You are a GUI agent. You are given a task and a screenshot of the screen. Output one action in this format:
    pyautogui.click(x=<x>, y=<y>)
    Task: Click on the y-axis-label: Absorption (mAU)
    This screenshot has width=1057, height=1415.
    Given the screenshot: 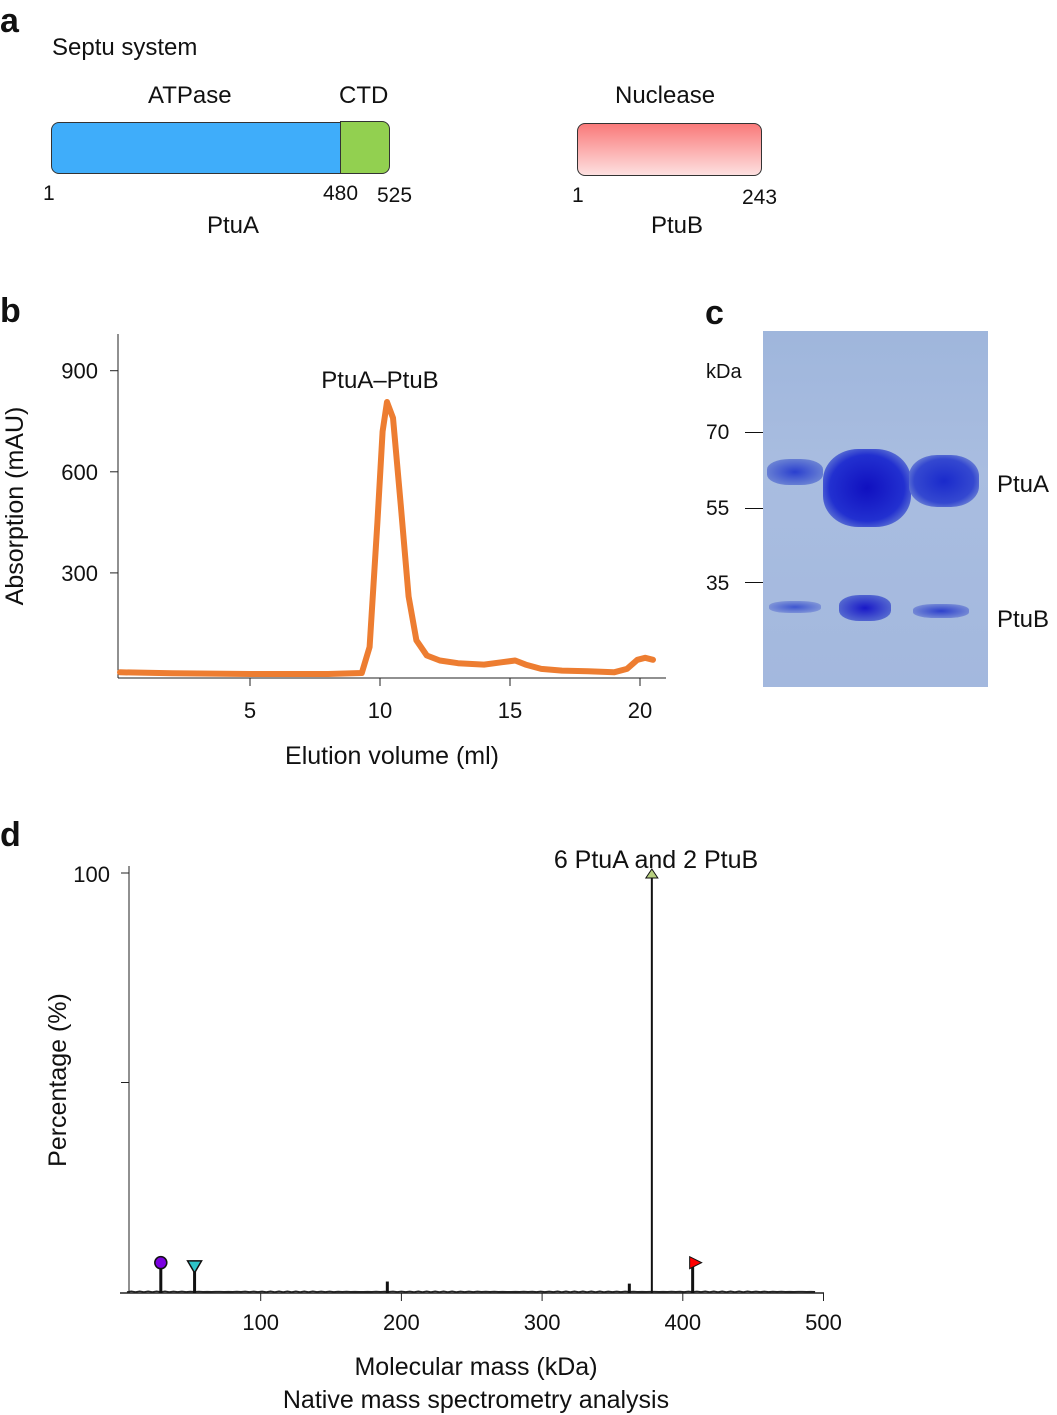 What is the action you would take?
    pyautogui.click(x=15, y=506)
    